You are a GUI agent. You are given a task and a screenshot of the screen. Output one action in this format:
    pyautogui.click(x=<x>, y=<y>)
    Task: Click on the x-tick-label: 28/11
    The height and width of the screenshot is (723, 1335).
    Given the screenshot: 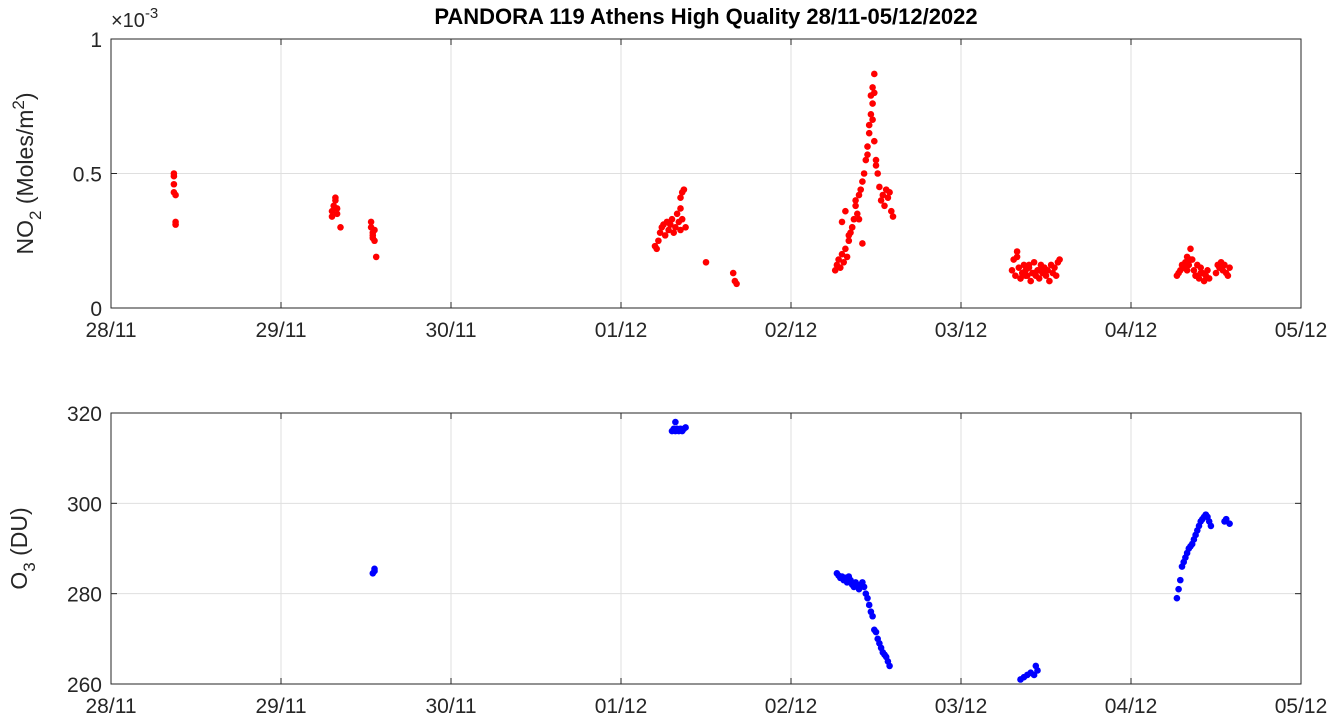 What is the action you would take?
    pyautogui.click(x=111, y=706)
    